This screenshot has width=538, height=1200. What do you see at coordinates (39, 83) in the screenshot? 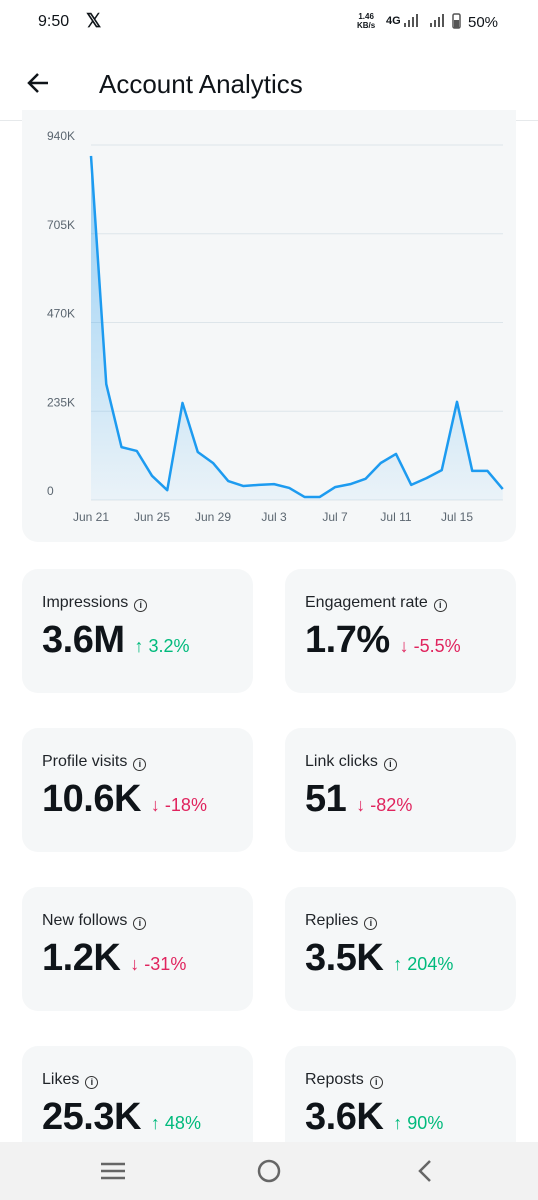
I see `back-button` at bounding box center [39, 83].